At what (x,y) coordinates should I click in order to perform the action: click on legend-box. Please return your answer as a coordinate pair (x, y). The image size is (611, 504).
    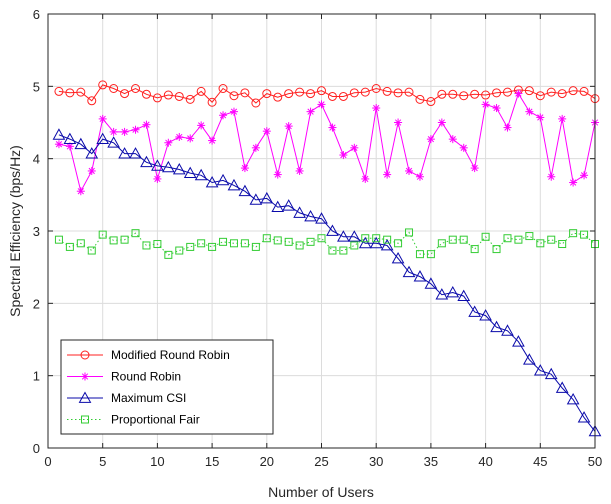
    Looking at the image, I should click on (167, 387).